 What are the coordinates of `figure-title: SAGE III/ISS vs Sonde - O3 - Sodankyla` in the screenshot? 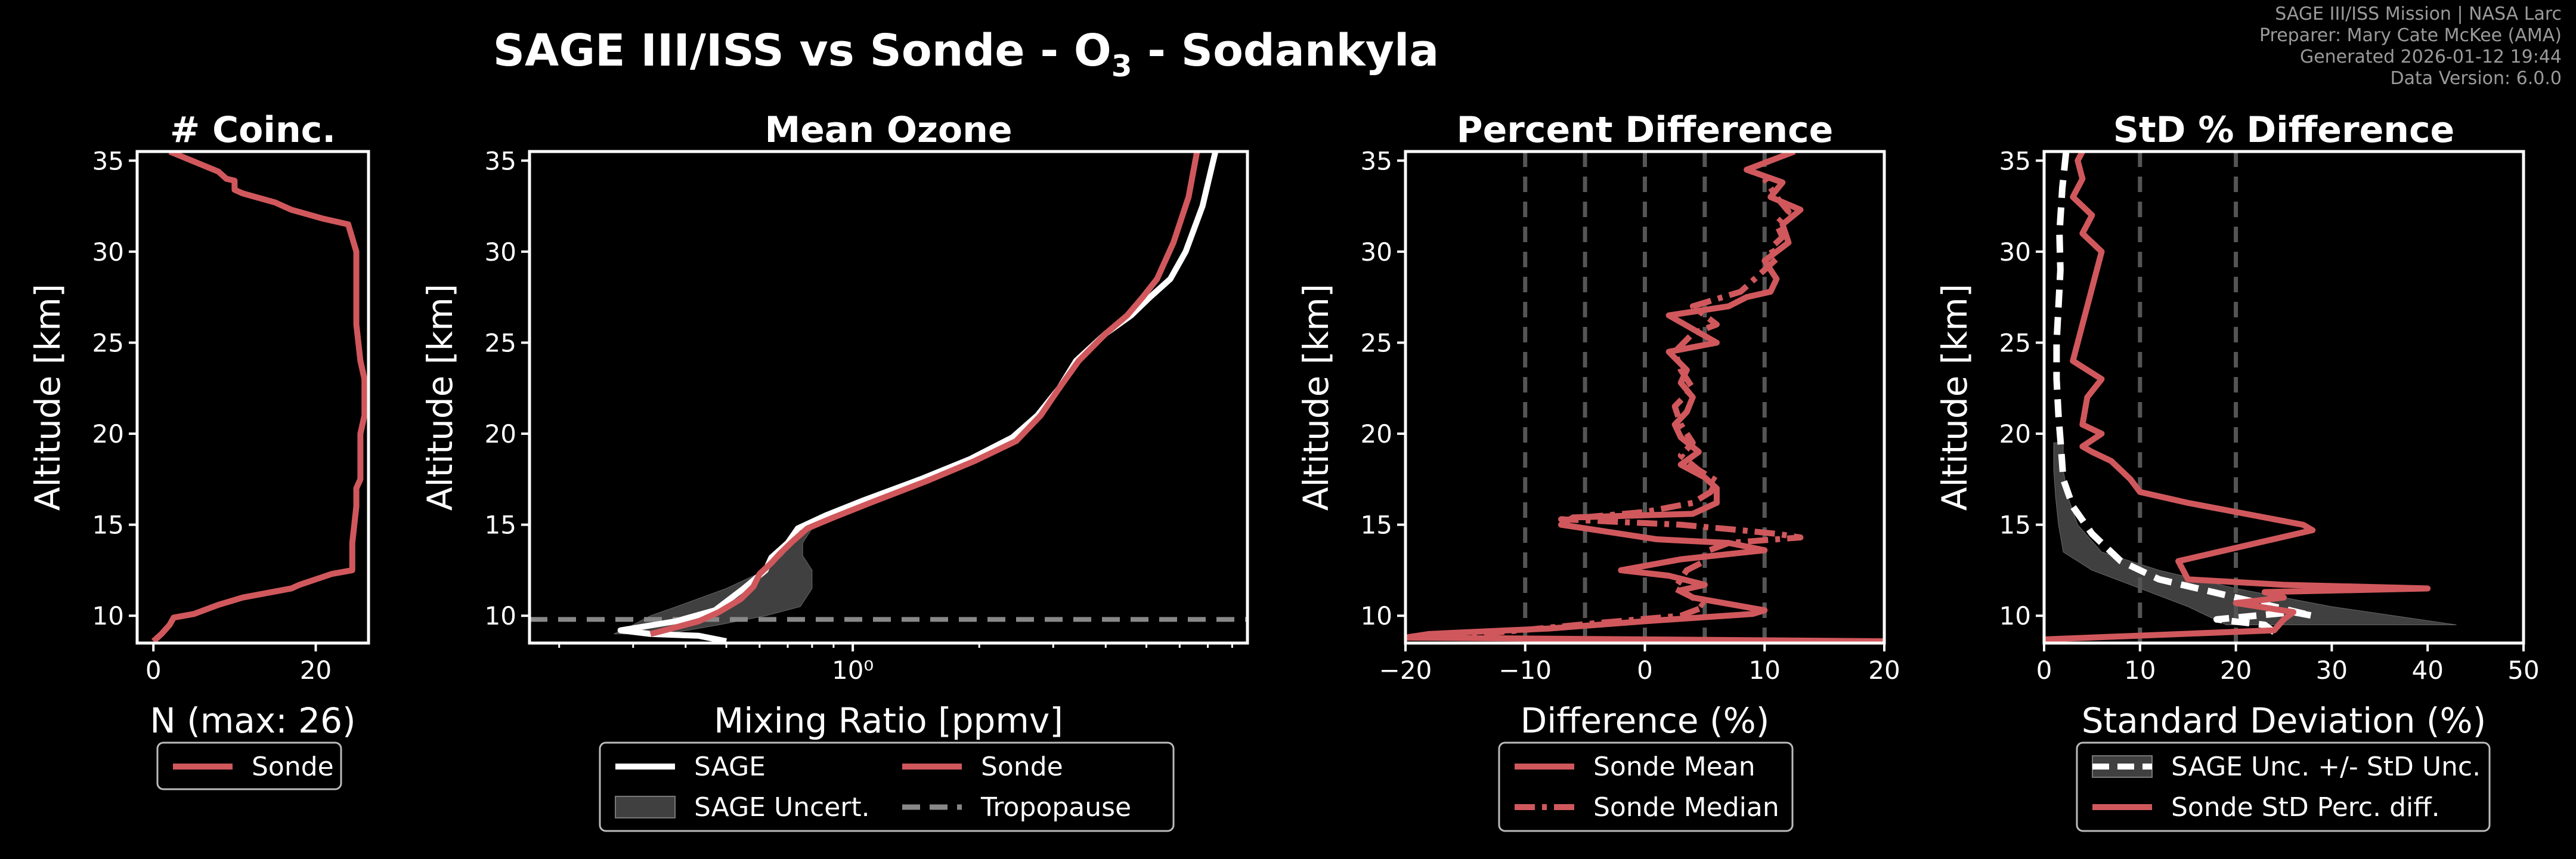 It's located at (966, 54).